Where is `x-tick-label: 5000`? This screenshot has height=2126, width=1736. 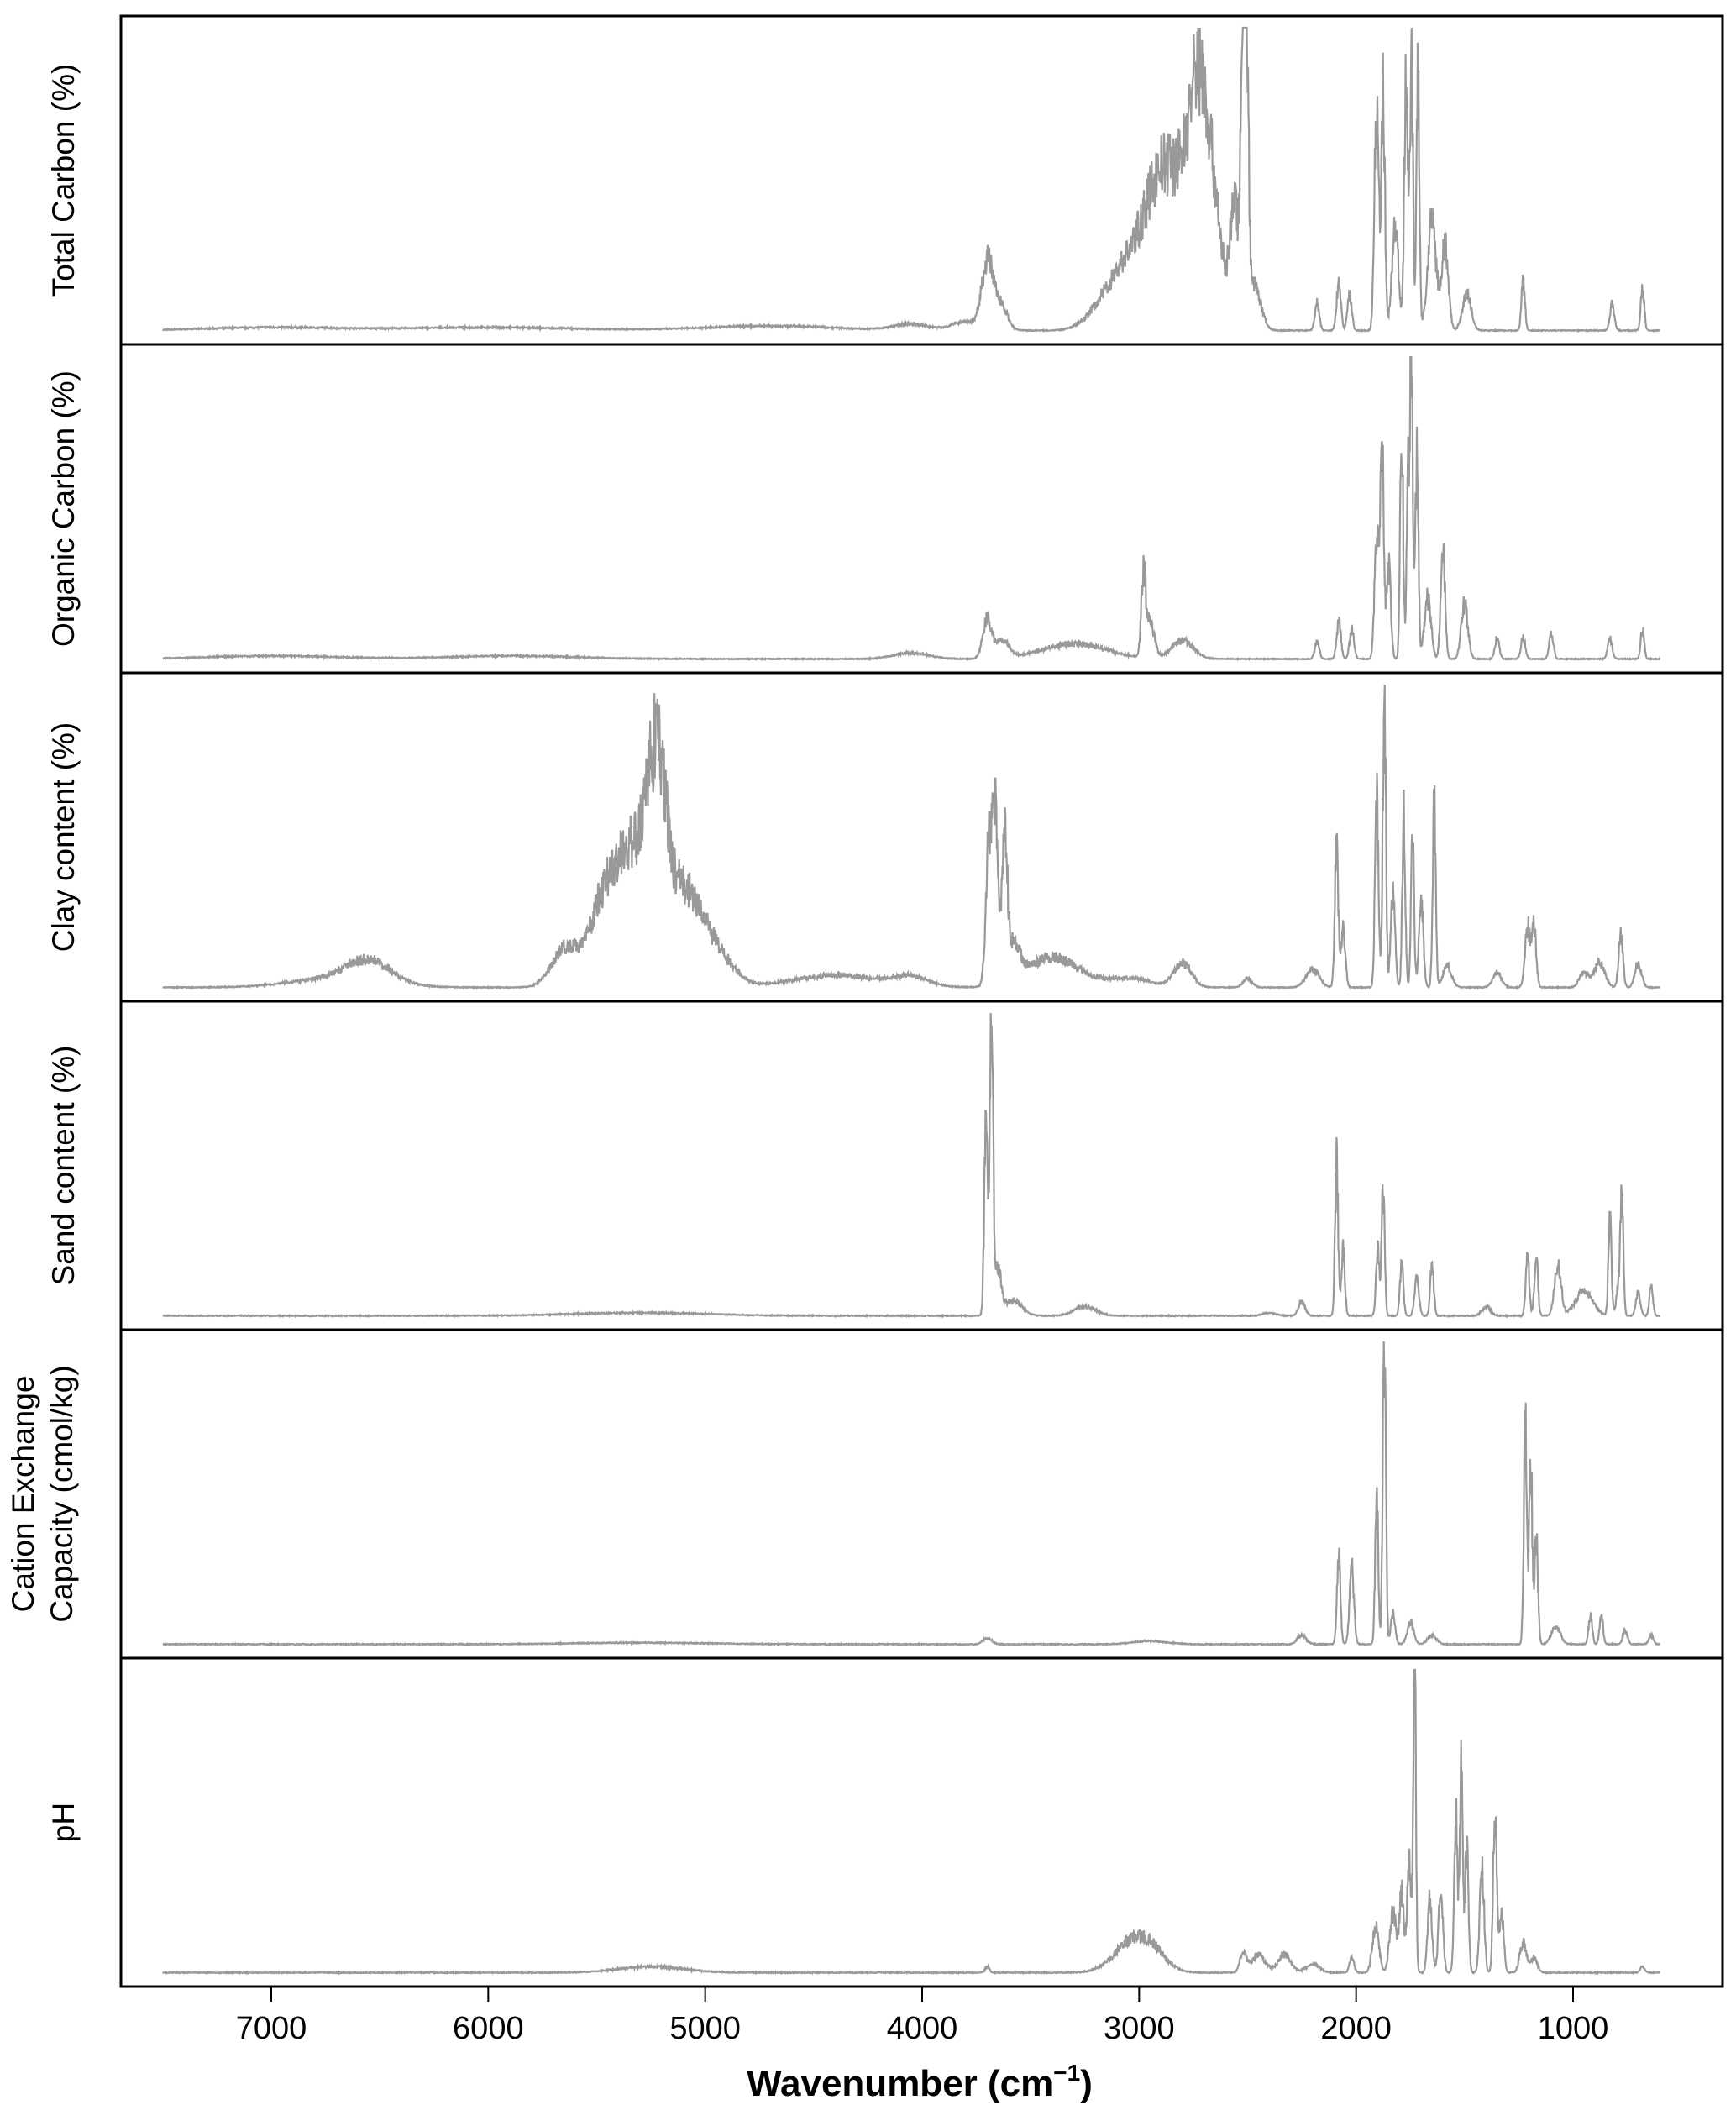
x-tick-label: 5000 is located at coordinates (705, 2028).